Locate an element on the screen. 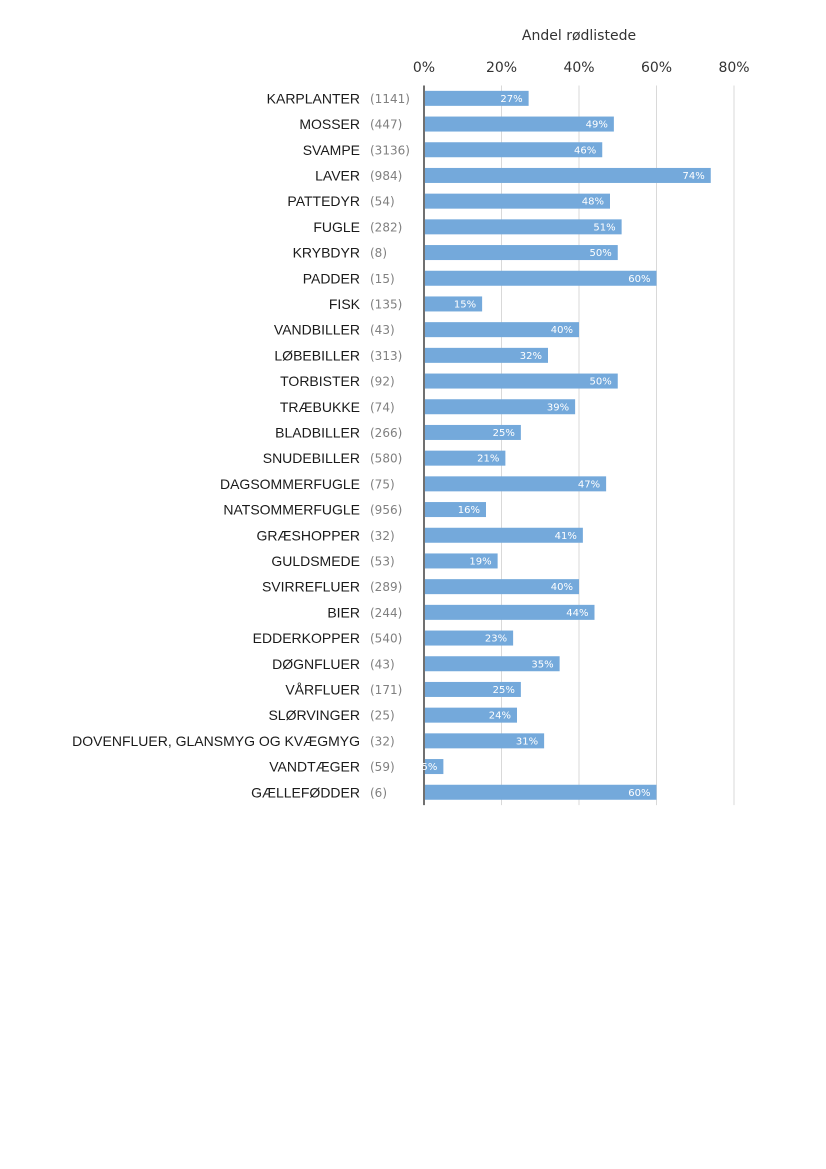 Image resolution: width=826 pixels, height=1169 pixels. category-label: TRÆBUKKE is located at coordinates (320, 407).